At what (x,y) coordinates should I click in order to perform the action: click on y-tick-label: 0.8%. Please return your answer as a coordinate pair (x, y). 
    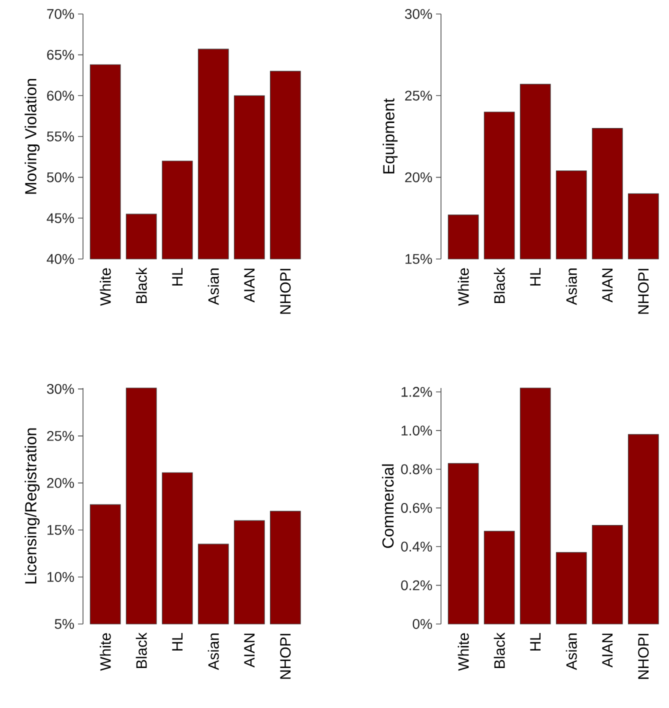
    Looking at the image, I should click on (416, 469).